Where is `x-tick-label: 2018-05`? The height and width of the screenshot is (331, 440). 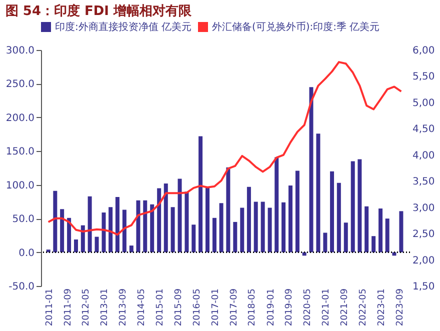 x-tick-label: 2018-05 is located at coordinates (253, 307).